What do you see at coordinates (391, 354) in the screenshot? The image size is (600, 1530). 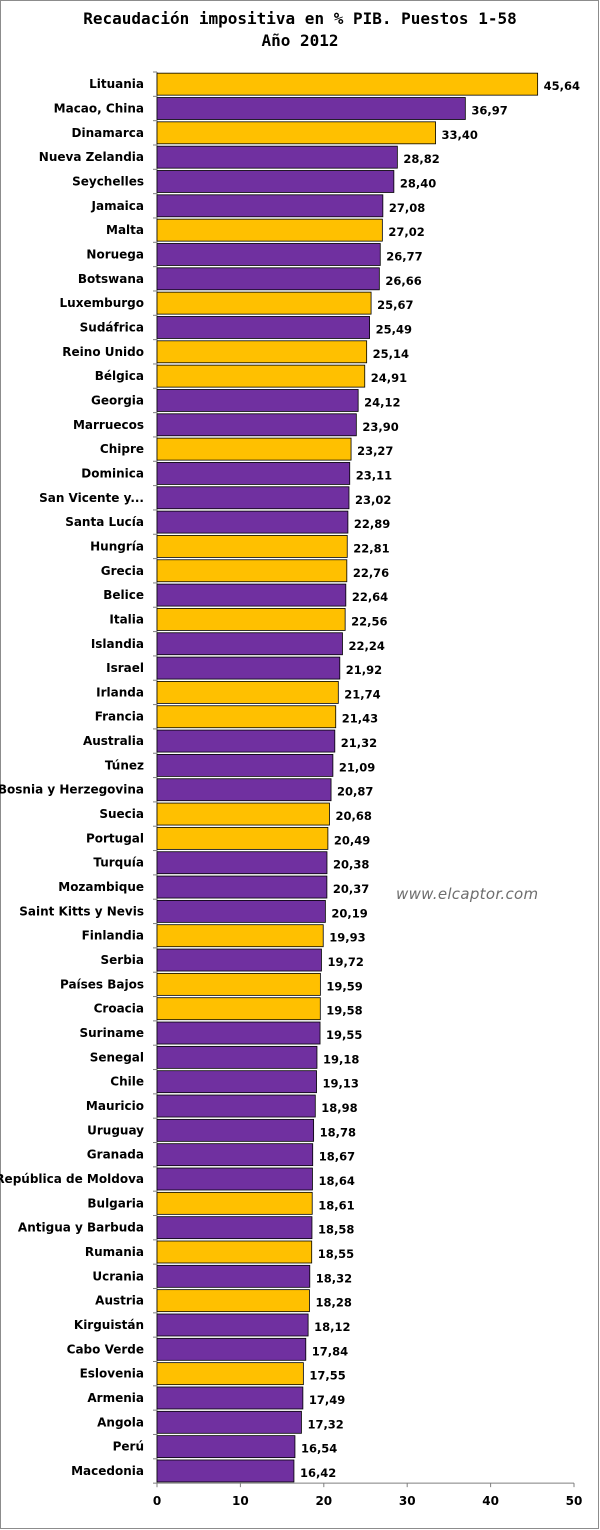 I see `value-label: 25,14` at bounding box center [391, 354].